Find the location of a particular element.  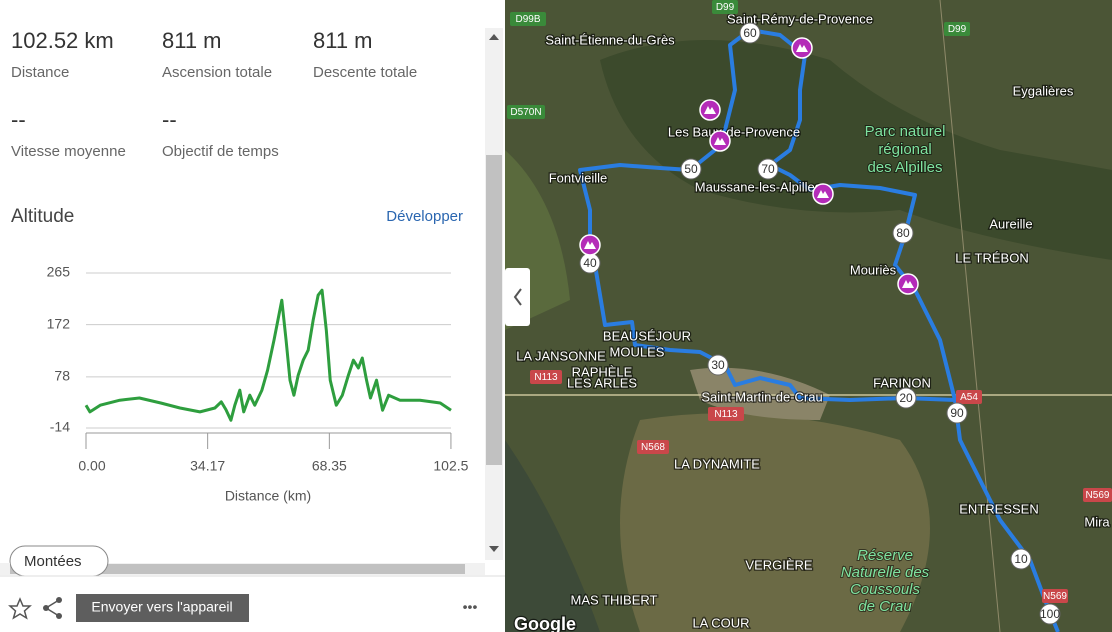

map-label: BEAUSÉJOUR is located at coordinates (647, 335).